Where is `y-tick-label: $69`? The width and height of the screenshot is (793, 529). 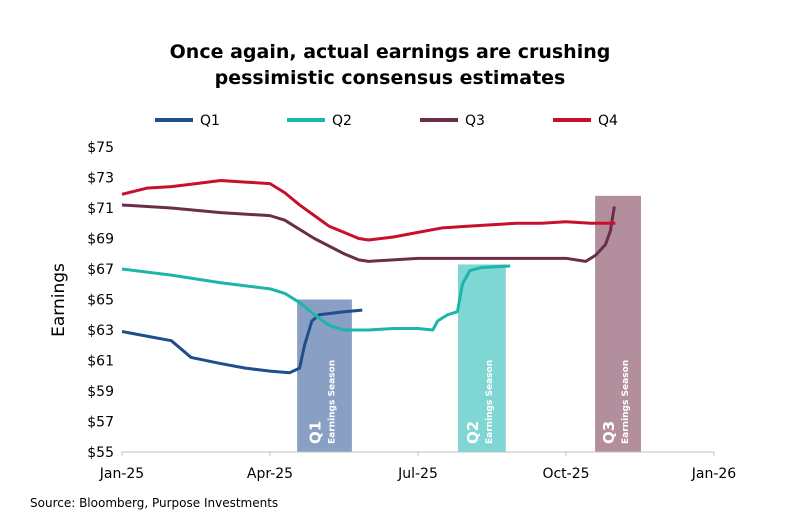
y-tick-label: $69 is located at coordinates (100, 240).